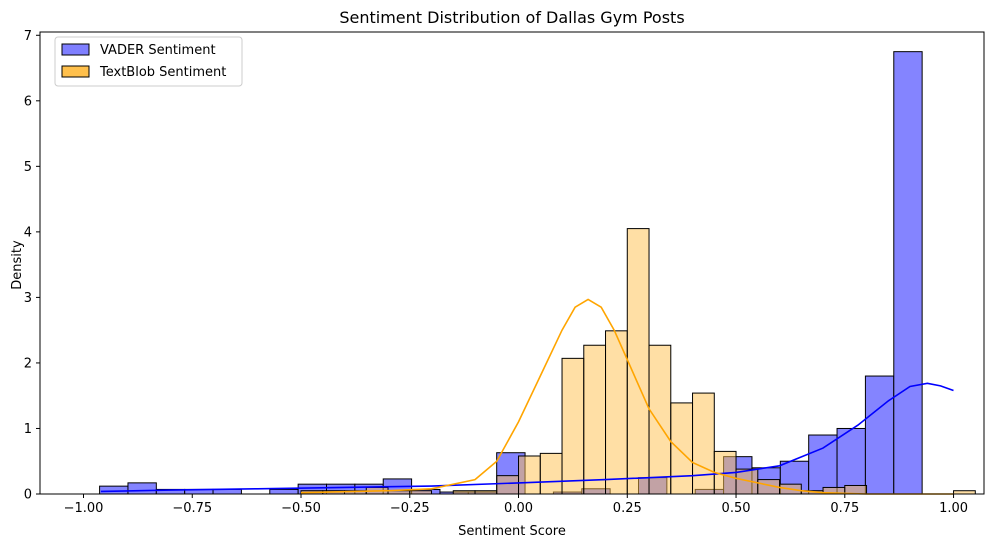 Image resolution: width=988 pixels, height=547 pixels. I want to click on y-tick-label: 5, so click(28, 167).